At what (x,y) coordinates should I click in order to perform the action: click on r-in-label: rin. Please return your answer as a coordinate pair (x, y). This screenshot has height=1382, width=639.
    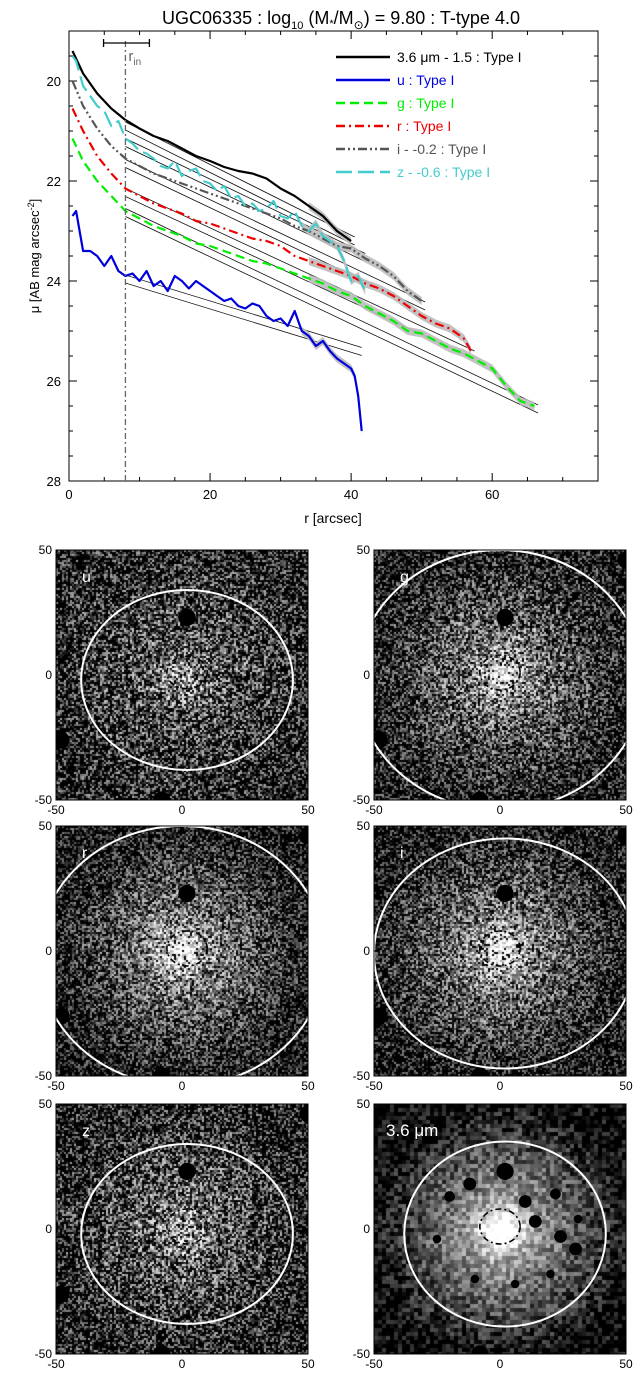
    Looking at the image, I should click on (134, 58).